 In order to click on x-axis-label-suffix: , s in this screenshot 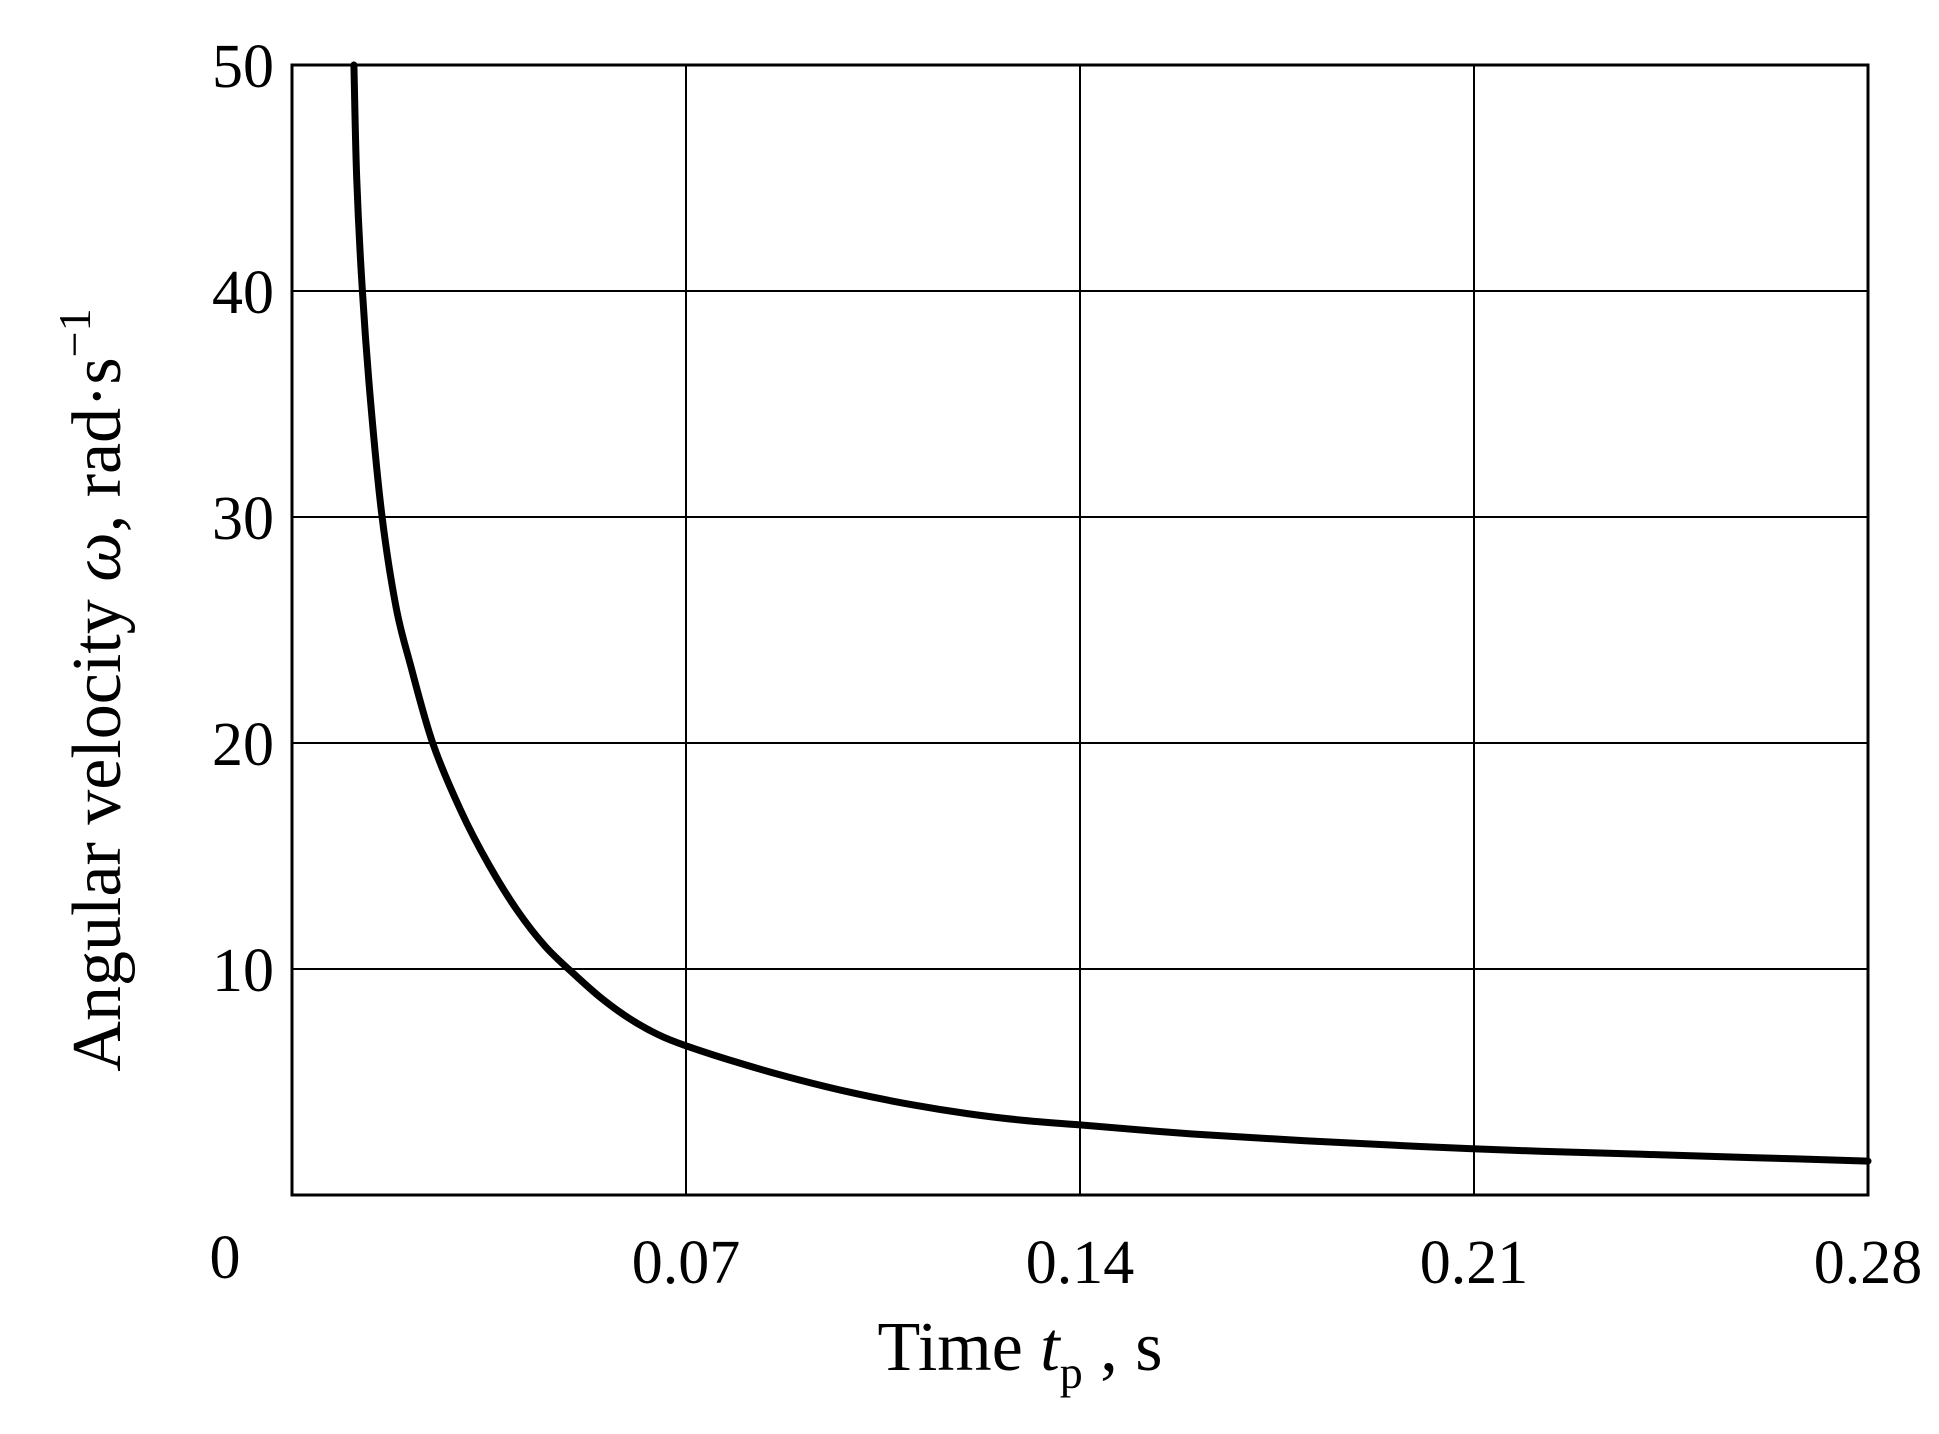, I will do `click(1123, 1347)`.